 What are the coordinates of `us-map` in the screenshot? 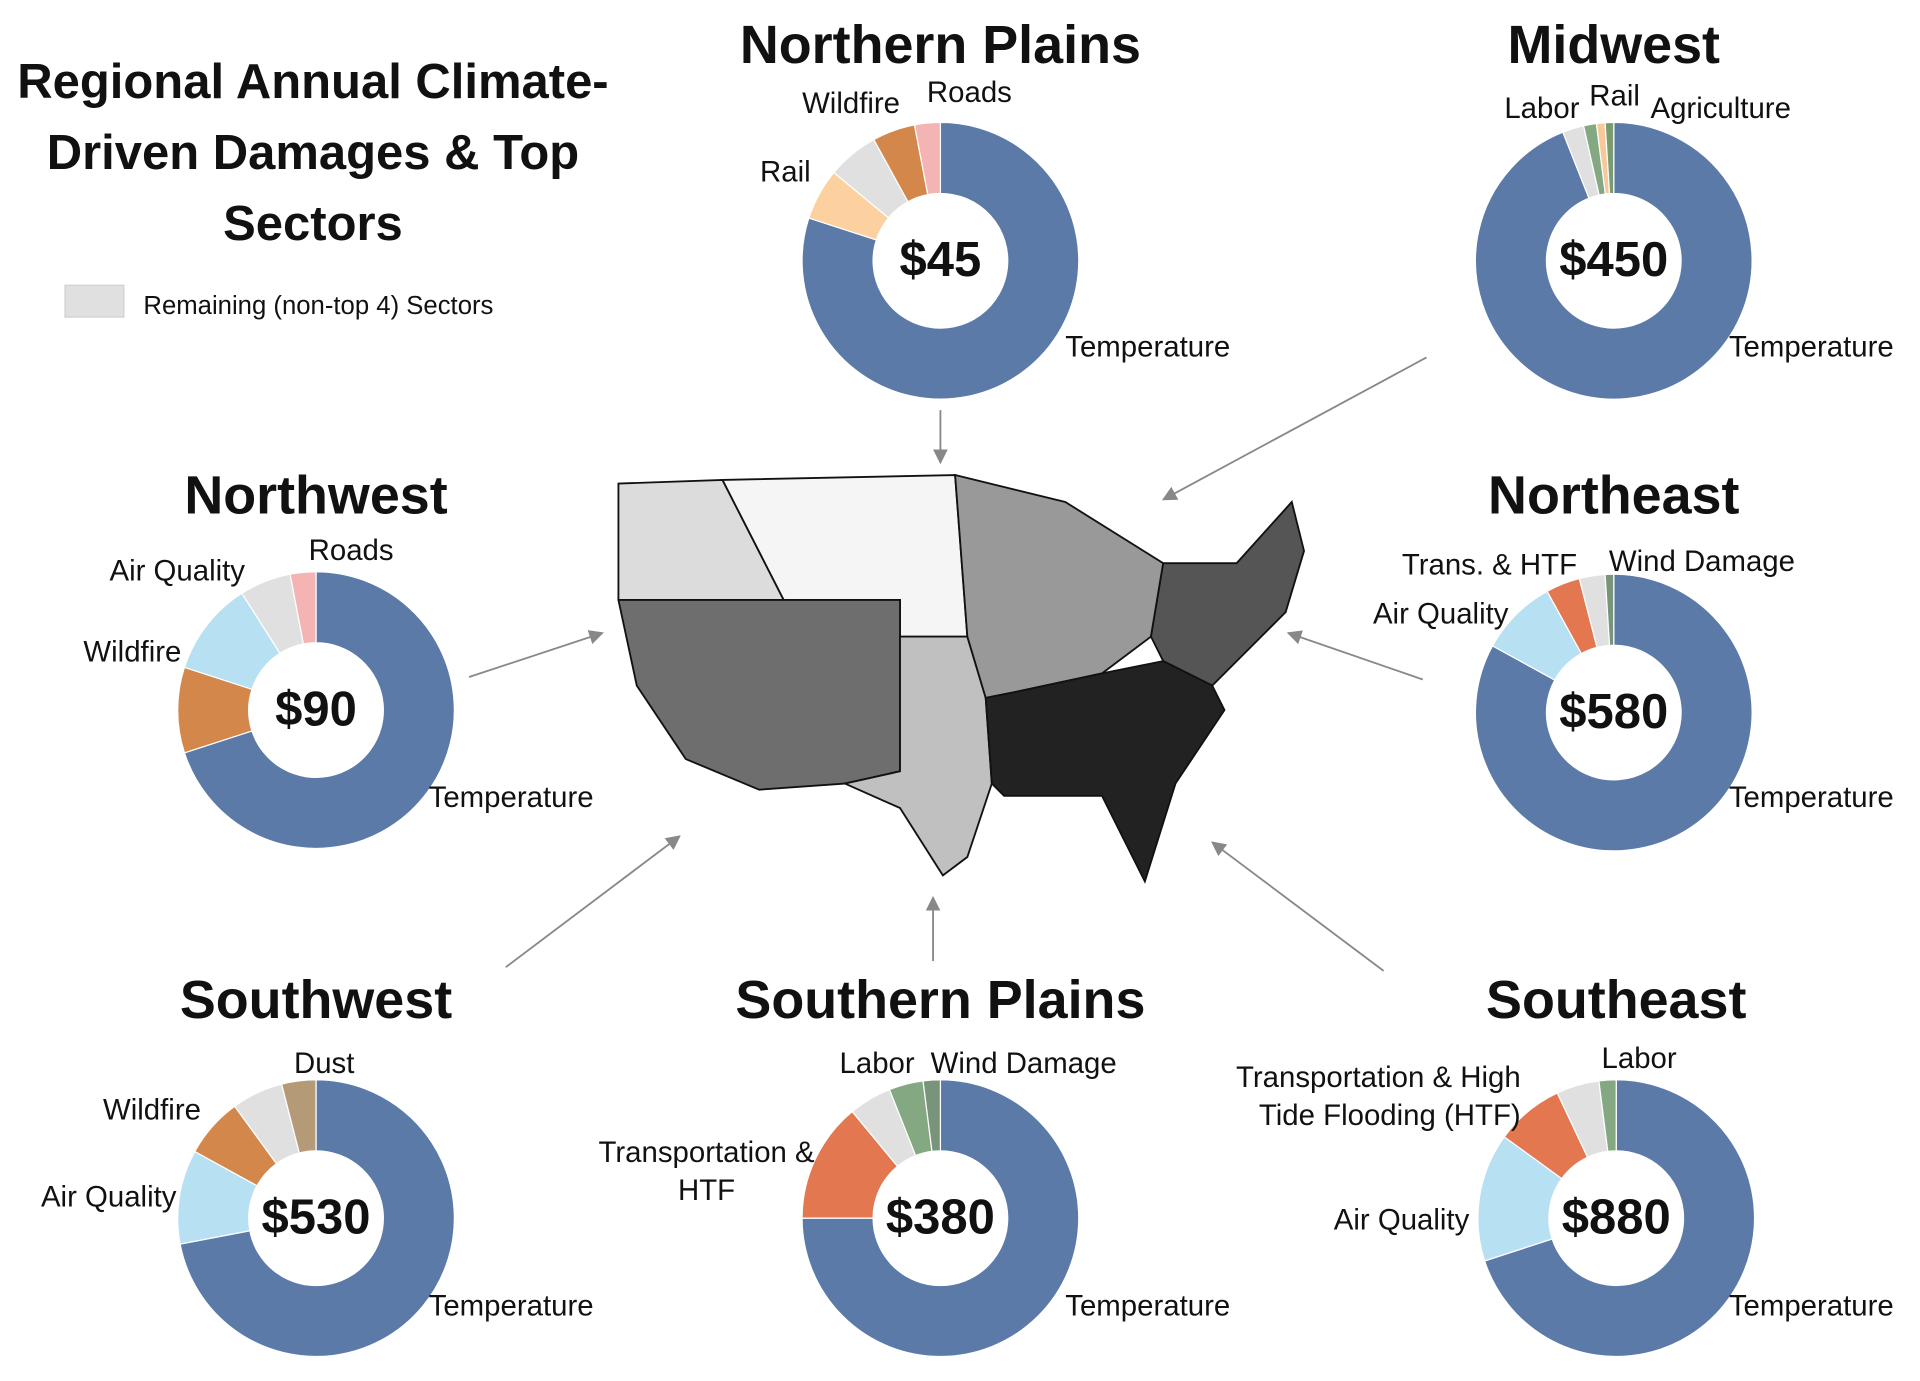 It's located at (961, 678).